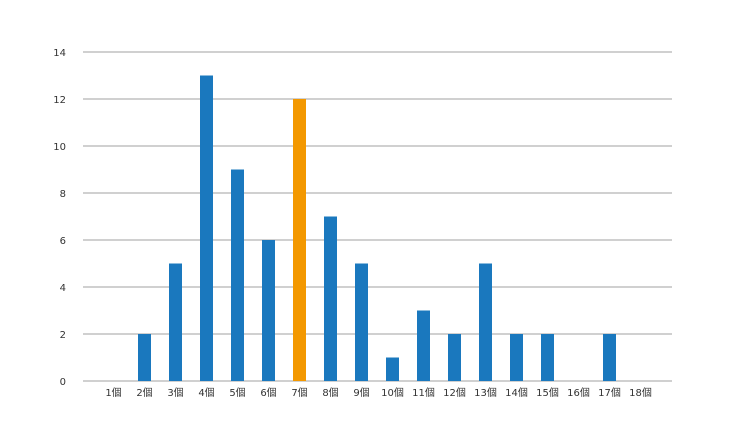 The width and height of the screenshot is (733, 444). Describe the element at coordinates (609, 392) in the screenshot. I see `x-tick-label: 17個` at that location.